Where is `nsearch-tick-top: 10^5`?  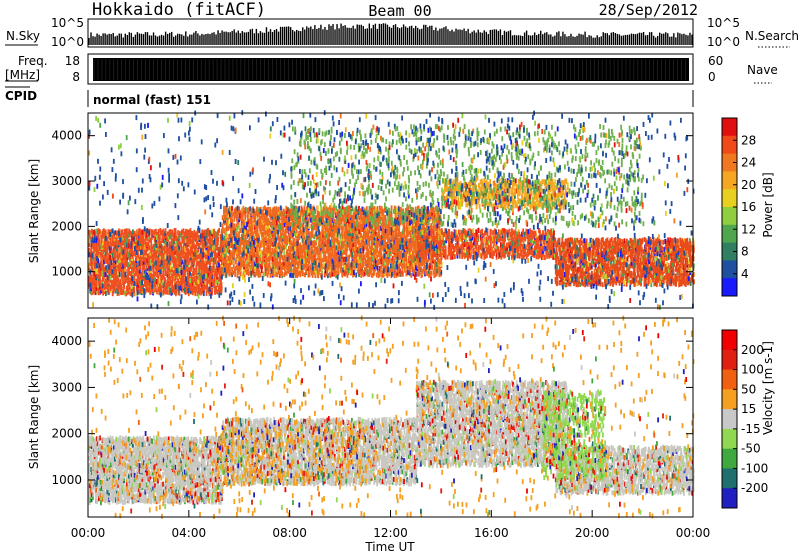
nsearch-tick-top: 10^5 is located at coordinates (723, 23).